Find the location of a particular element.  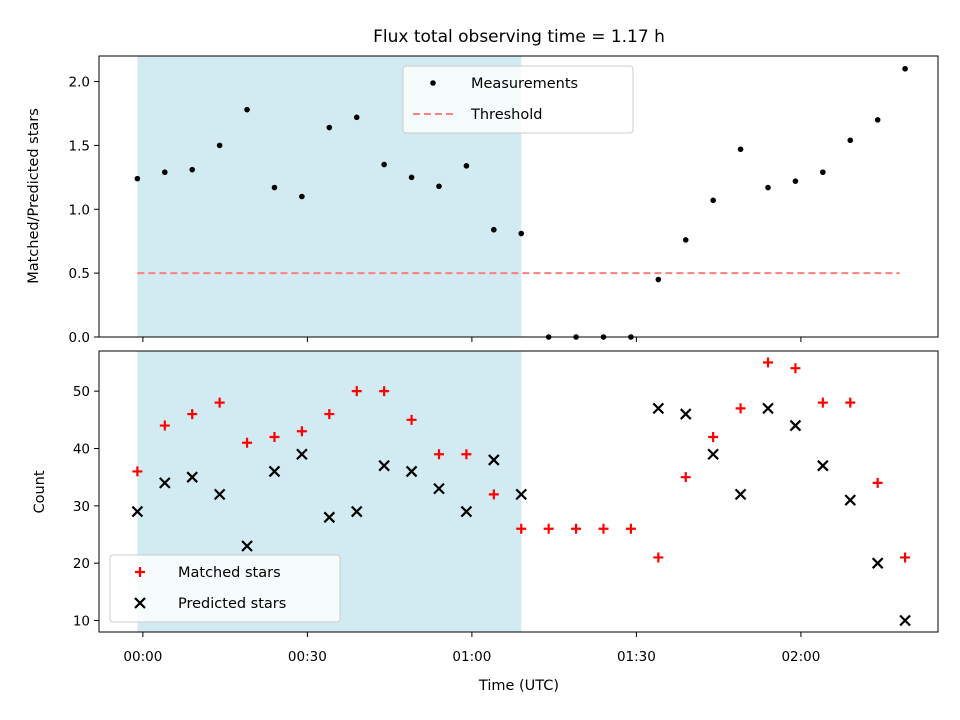

ratio-legend: Measurements Threshold is located at coordinates (518, 99).